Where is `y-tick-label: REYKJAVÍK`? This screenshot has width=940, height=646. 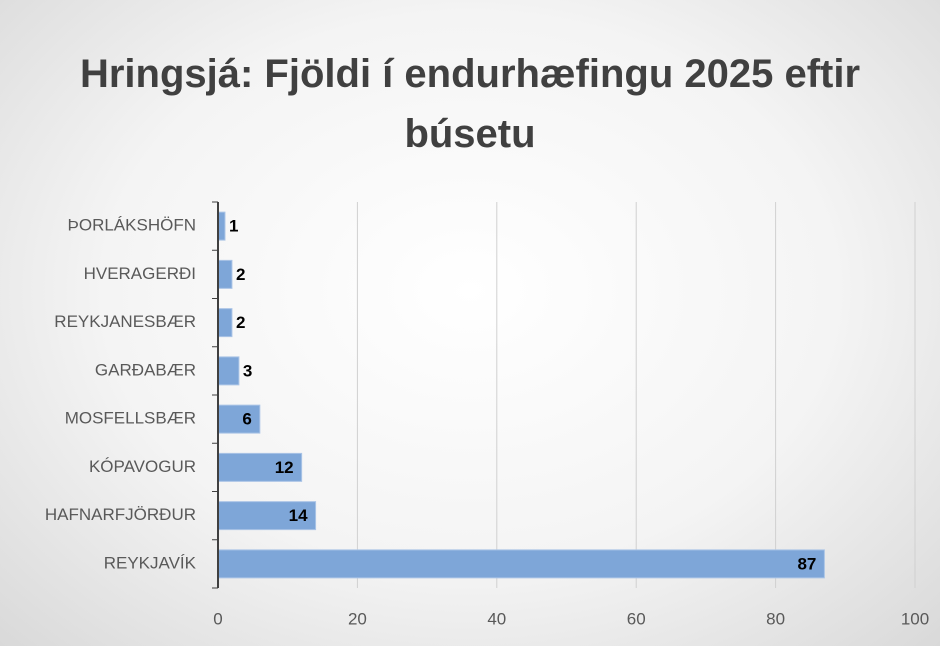 y-tick-label: REYKJAVÍK is located at coordinates (150, 562).